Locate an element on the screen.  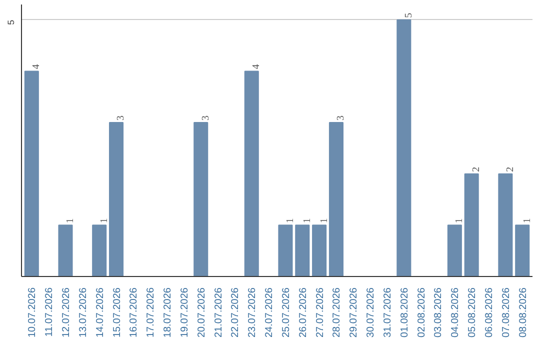
x-tick-label: 11.07.2026 is located at coordinates (50, 312).